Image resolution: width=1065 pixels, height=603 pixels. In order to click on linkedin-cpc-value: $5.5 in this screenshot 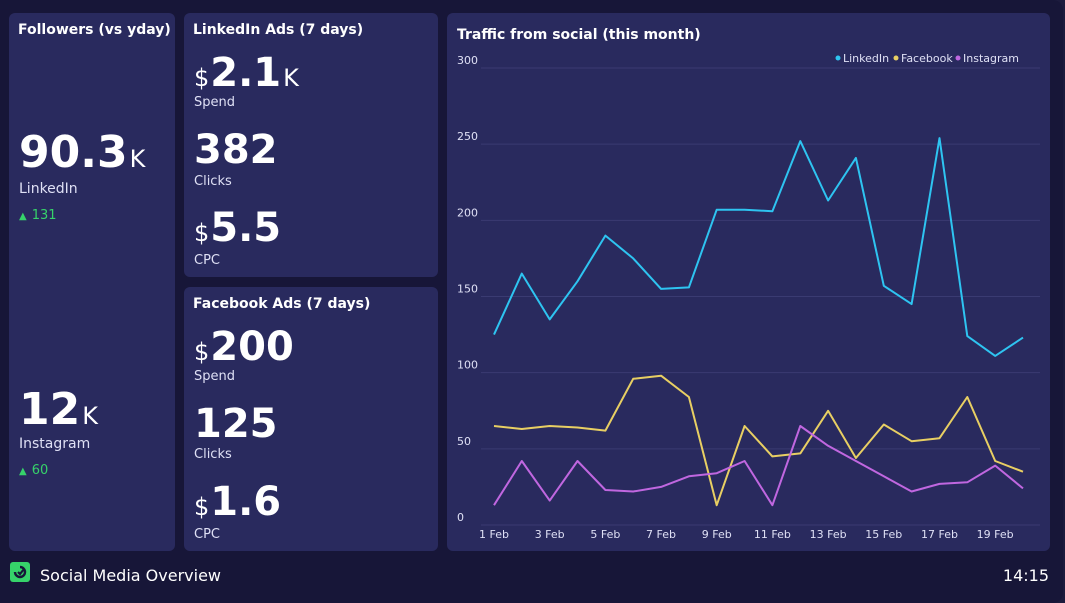, I will do `click(237, 228)`.